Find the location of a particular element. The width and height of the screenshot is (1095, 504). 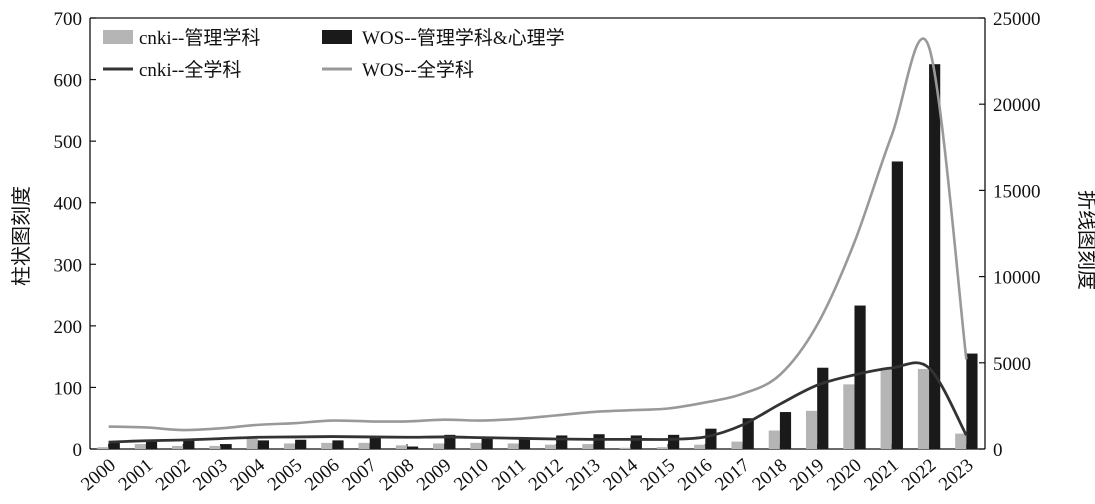

legend-swatch-wos-management-psych is located at coordinates (337, 37).